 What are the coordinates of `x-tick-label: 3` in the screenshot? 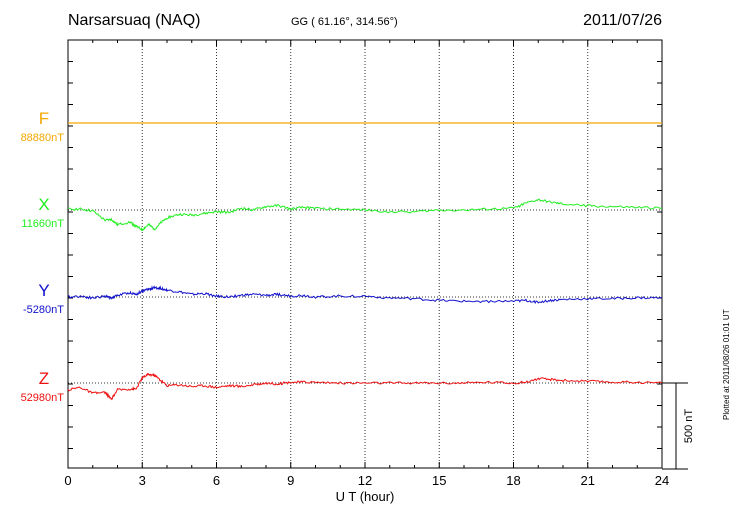 It's located at (142, 480).